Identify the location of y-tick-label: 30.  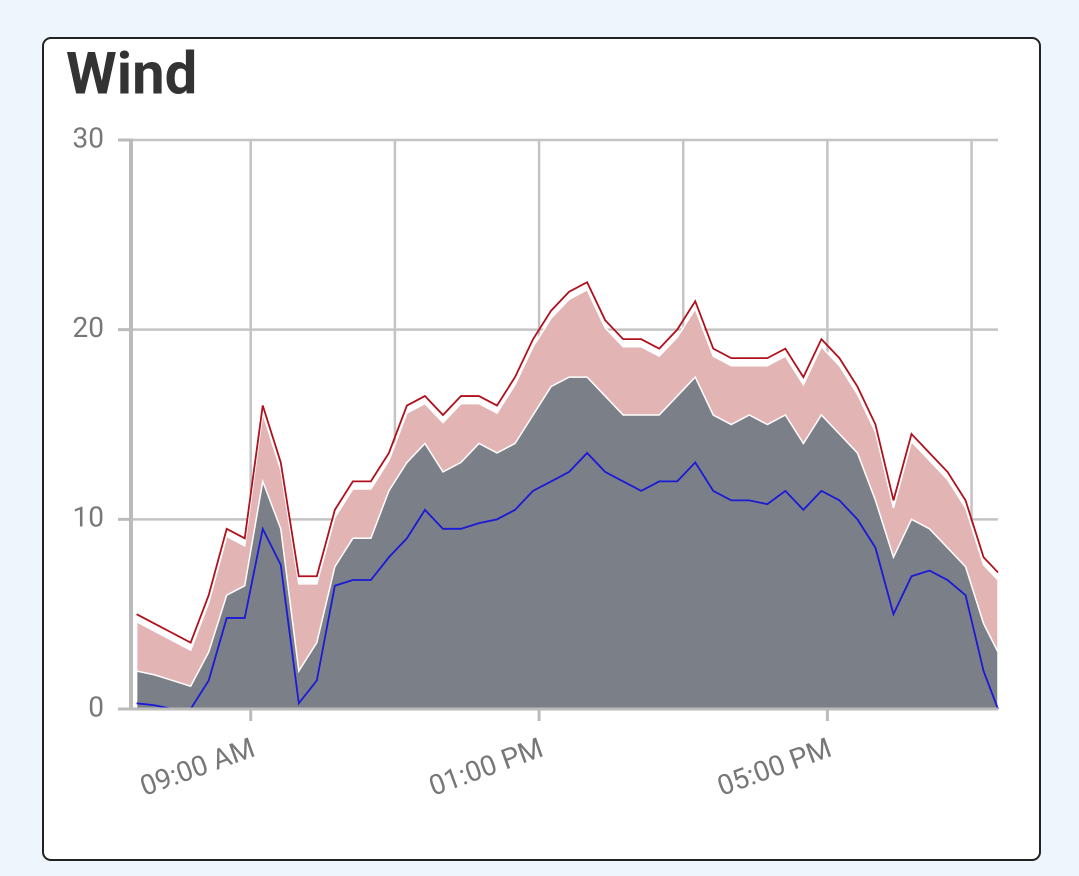
(88, 137).